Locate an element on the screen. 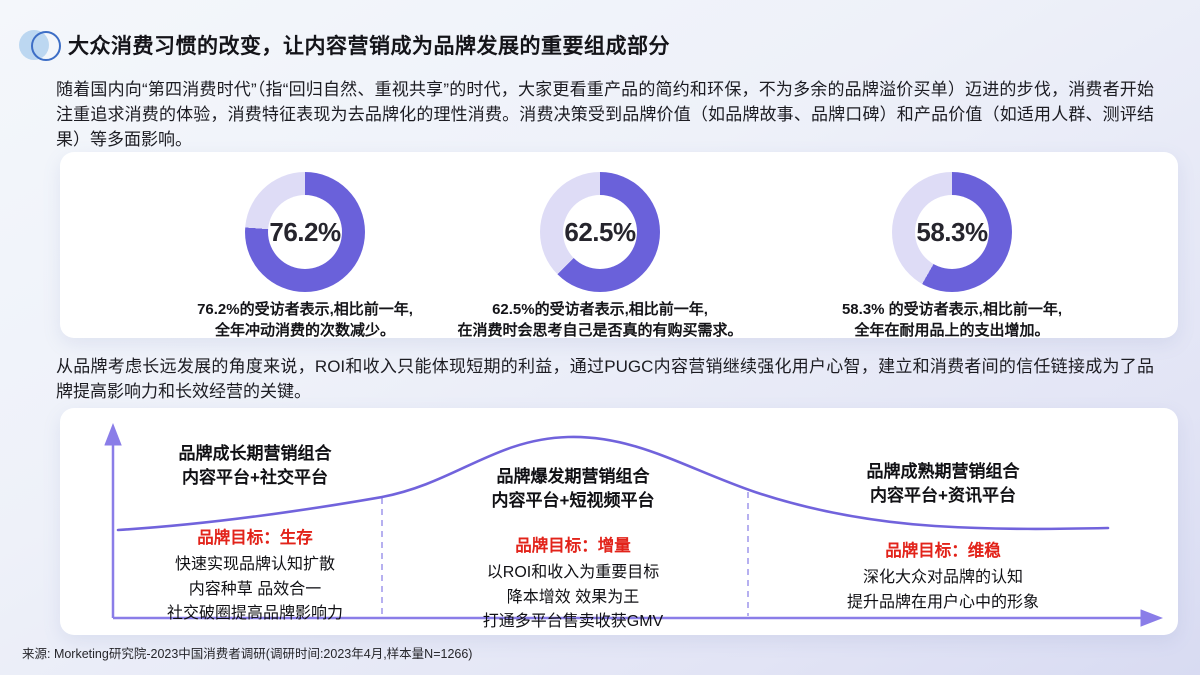 Image resolution: width=1200 pixels, height=675 pixels. stage-point: 内容种草 品效合一 is located at coordinates (255, 589).